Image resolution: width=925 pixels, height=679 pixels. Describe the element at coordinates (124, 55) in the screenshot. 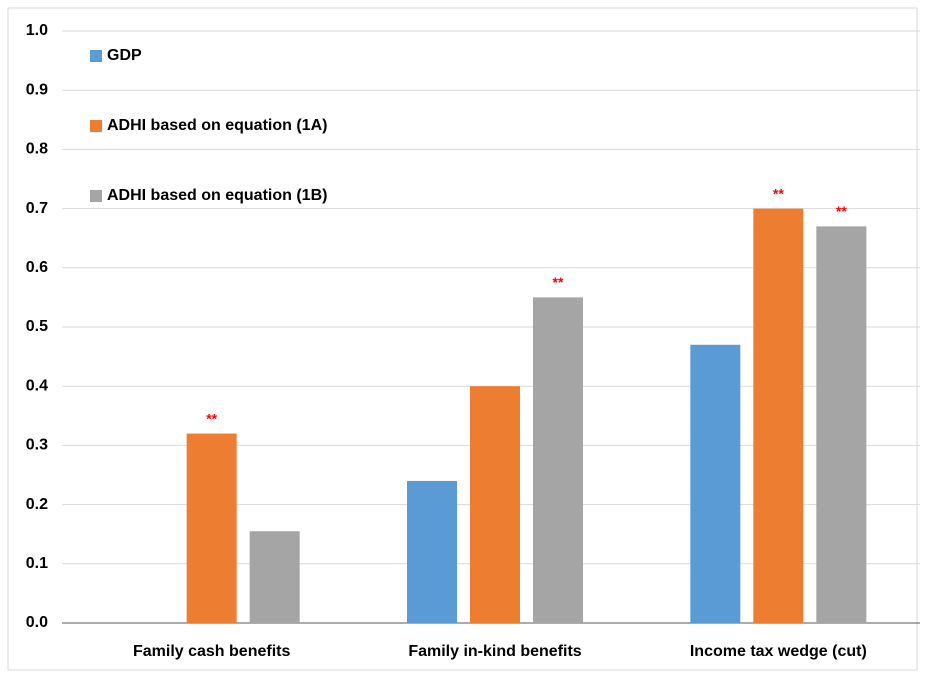

I see `legend-label: GDP` at that location.